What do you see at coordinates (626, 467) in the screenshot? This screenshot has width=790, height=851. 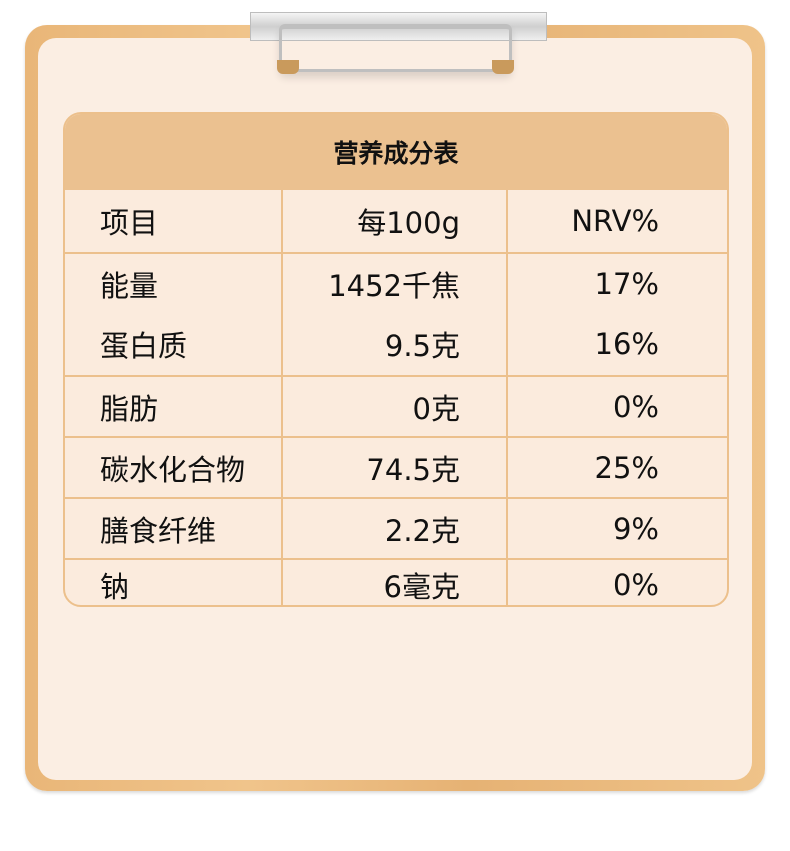 I see `nrv-percent: 25%` at bounding box center [626, 467].